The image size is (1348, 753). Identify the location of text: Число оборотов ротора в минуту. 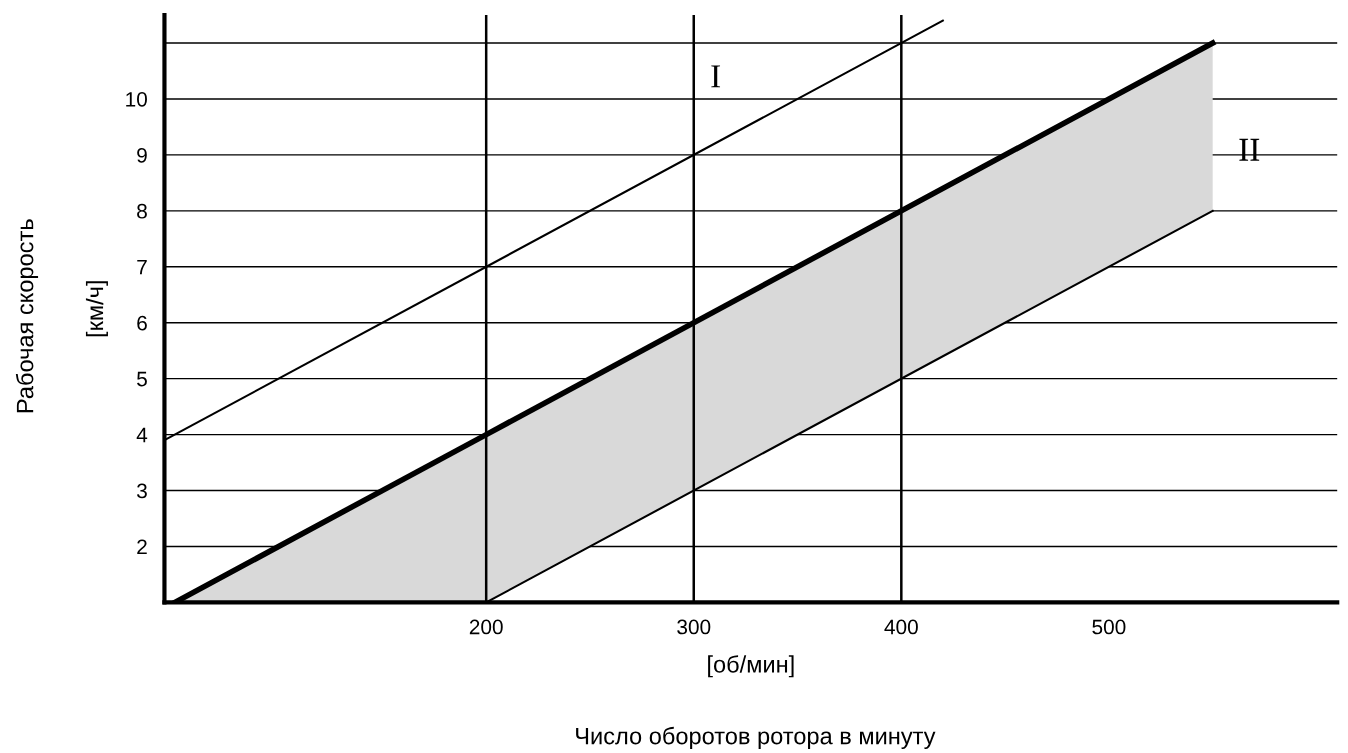
(756, 738).